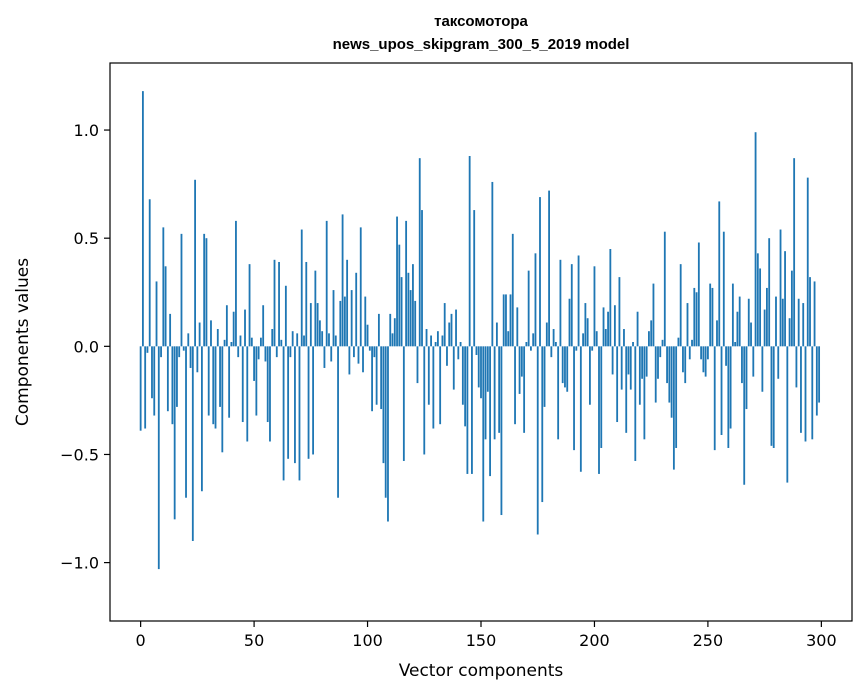 Image resolution: width=867 pixels, height=696 pixels. I want to click on x-tick-label: 300, so click(821, 640).